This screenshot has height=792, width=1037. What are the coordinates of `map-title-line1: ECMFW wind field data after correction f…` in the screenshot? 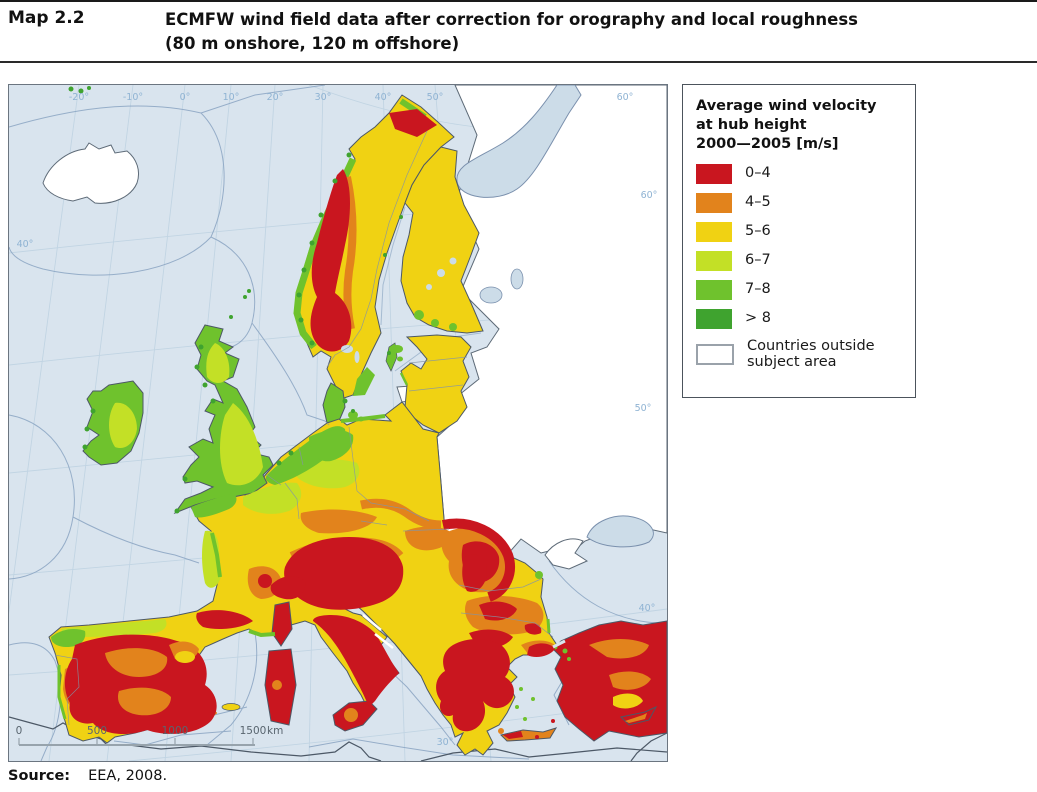 It's located at (512, 19).